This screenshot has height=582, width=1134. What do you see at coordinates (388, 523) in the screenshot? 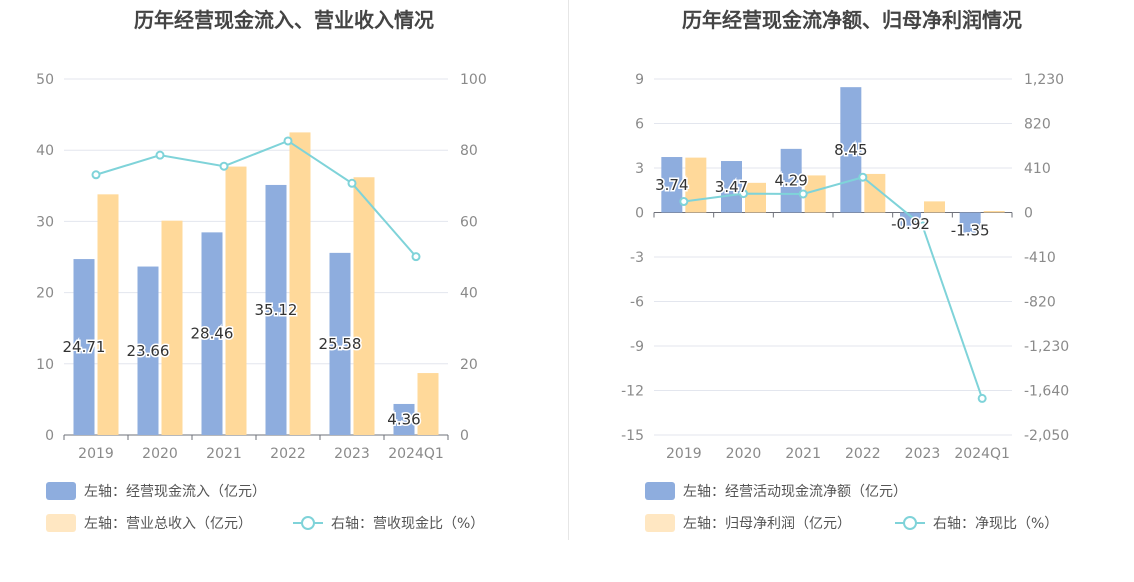
I see `legend-item-ratio: 右轴：营收现金比（%）` at bounding box center [388, 523].